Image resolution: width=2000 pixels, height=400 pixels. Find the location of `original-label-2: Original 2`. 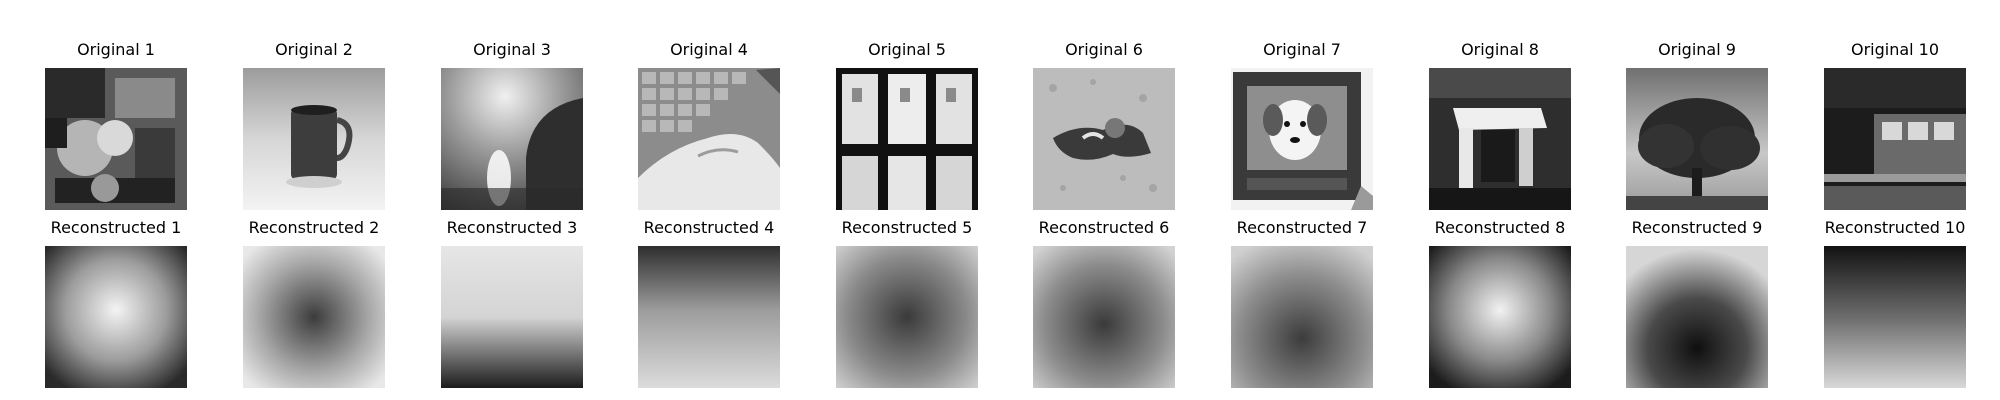

original-label-2: Original 2 is located at coordinates (314, 49).